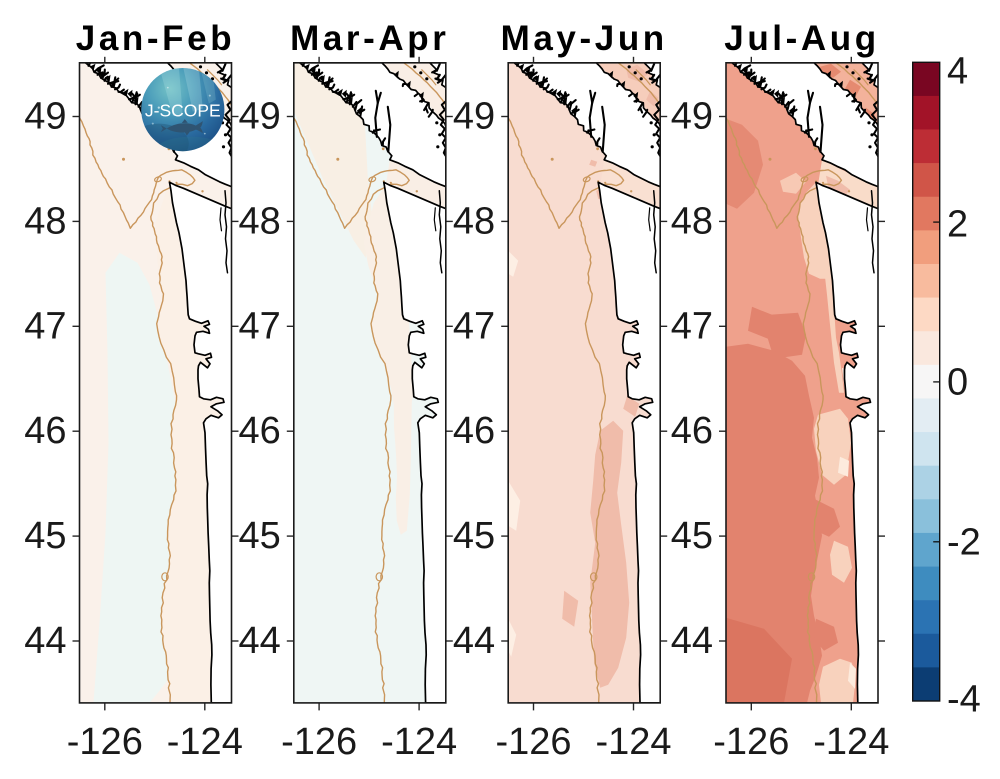 This screenshot has height=779, width=1000. I want to click on svg-text: 0, so click(957, 383).